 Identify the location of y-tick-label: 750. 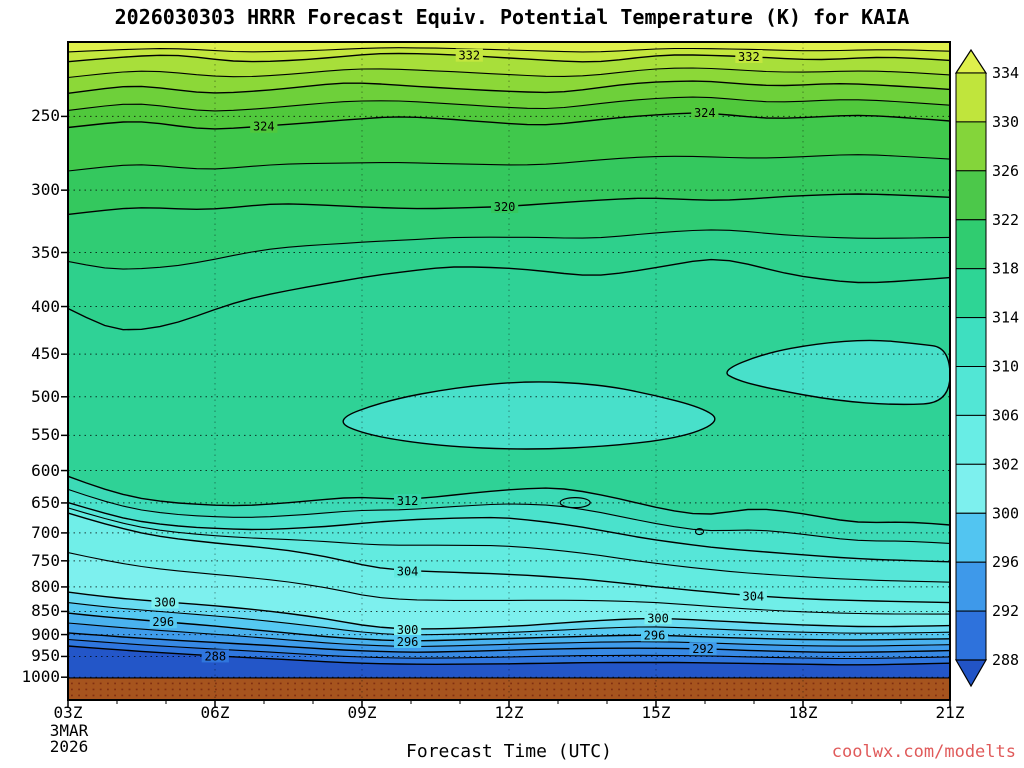
(45, 560).